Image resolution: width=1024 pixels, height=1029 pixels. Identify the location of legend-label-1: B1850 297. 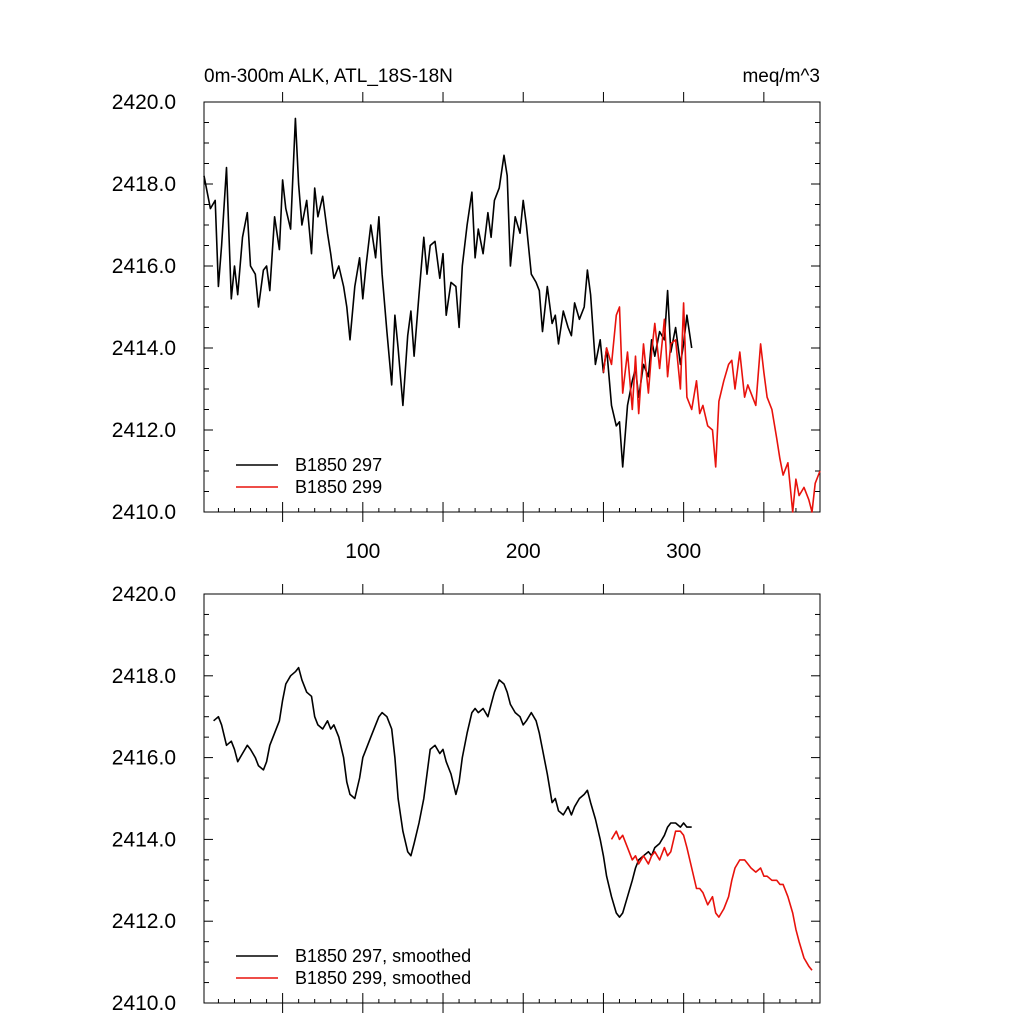
(338, 465).